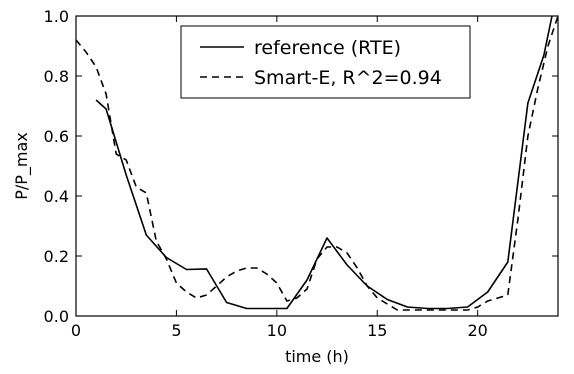 This screenshot has height=374, width=574. Describe the element at coordinates (477, 330) in the screenshot. I see `x-tick-label: 20` at that location.